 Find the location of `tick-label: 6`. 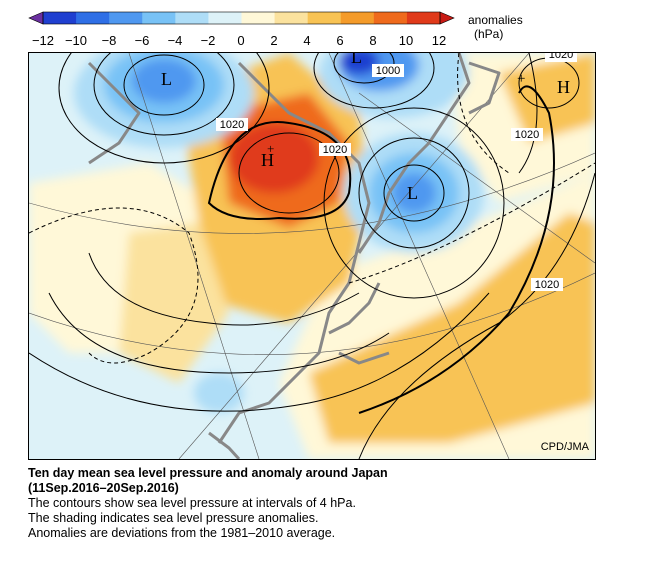

tick-label: 6 is located at coordinates (339, 40).